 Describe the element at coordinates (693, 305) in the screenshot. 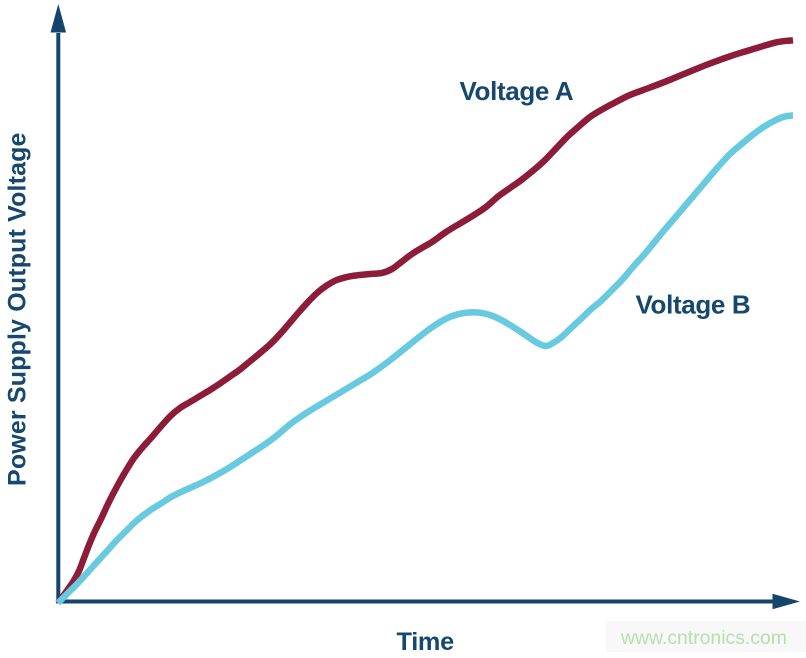

I see `svg-text: Voltage B` at that location.